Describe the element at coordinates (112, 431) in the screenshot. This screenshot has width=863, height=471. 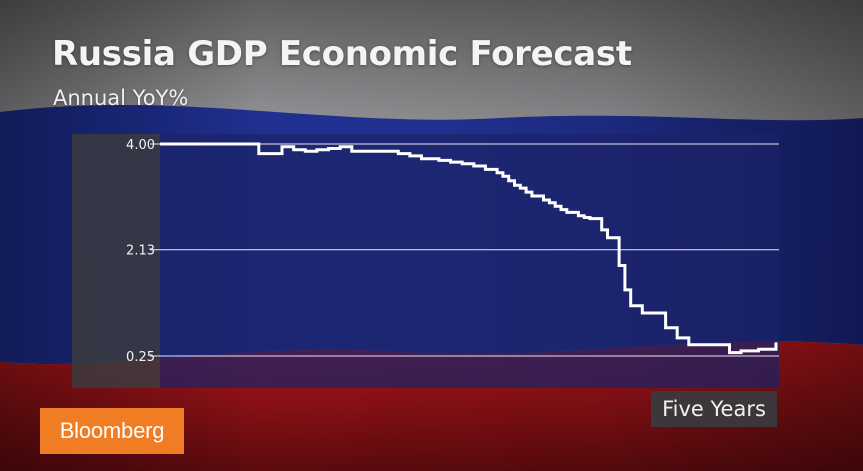
I see `bloomberg-logo: Bloomberg` at that location.